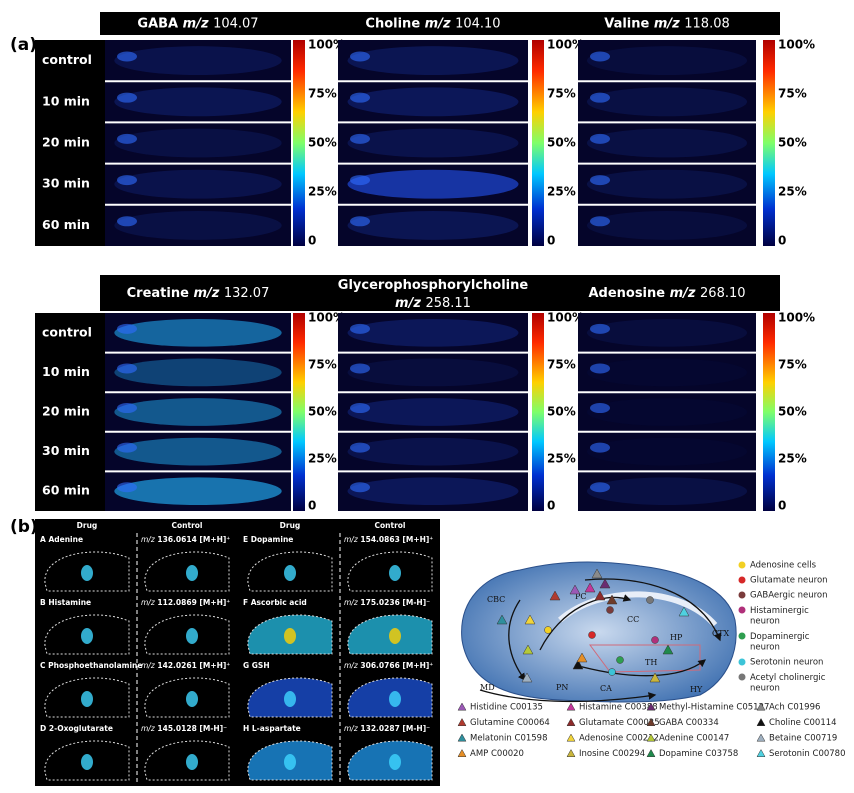 The width and height of the screenshot is (854, 793). What do you see at coordinates (91, 665) in the screenshot?
I see `subpanel-label: C Phosphoethanolamine` at bounding box center [91, 665].